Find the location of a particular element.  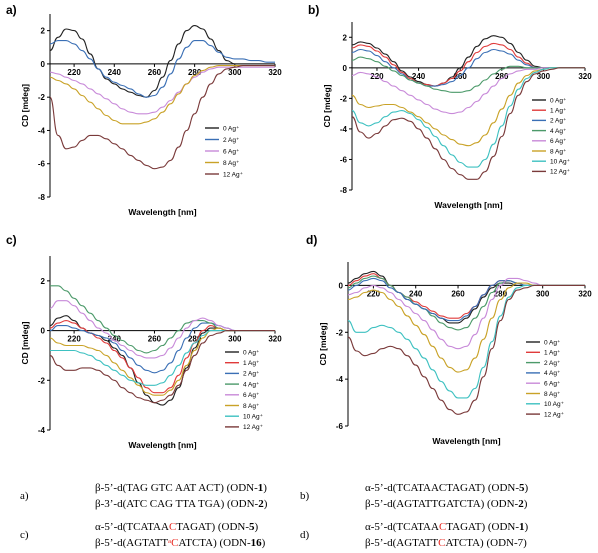

caption-sequence-line: β-5’-d(TAG GTC AAT ACT) (ODN-1) is located at coordinates (181, 488).